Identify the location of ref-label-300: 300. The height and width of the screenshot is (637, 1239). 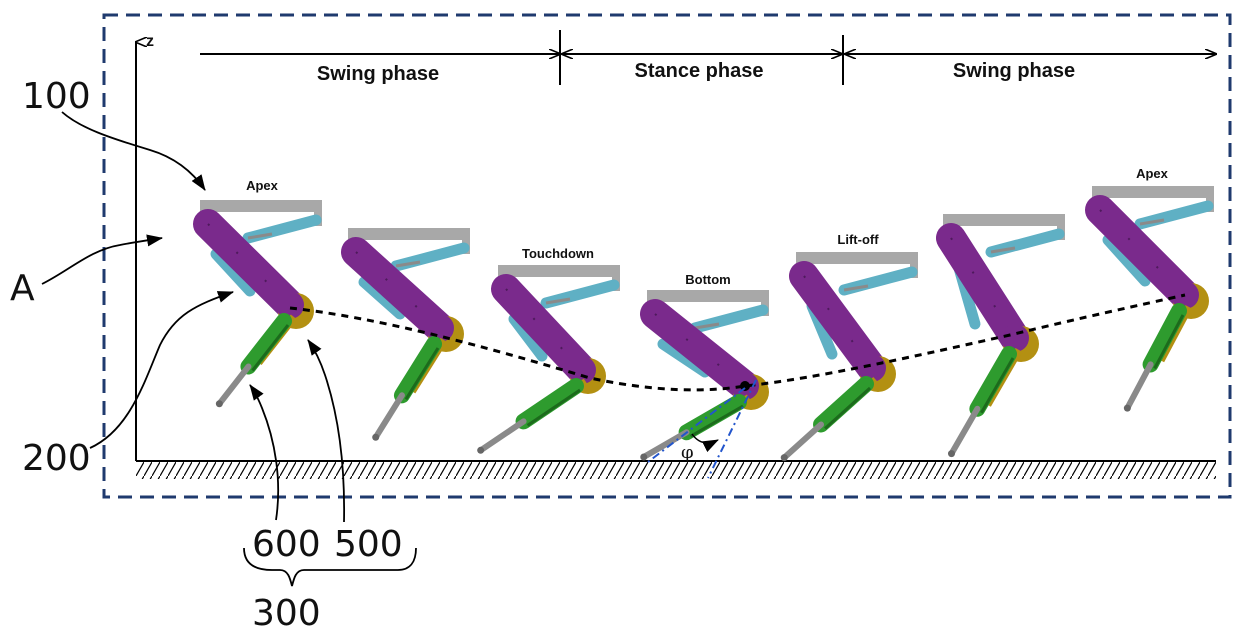
(286, 613).